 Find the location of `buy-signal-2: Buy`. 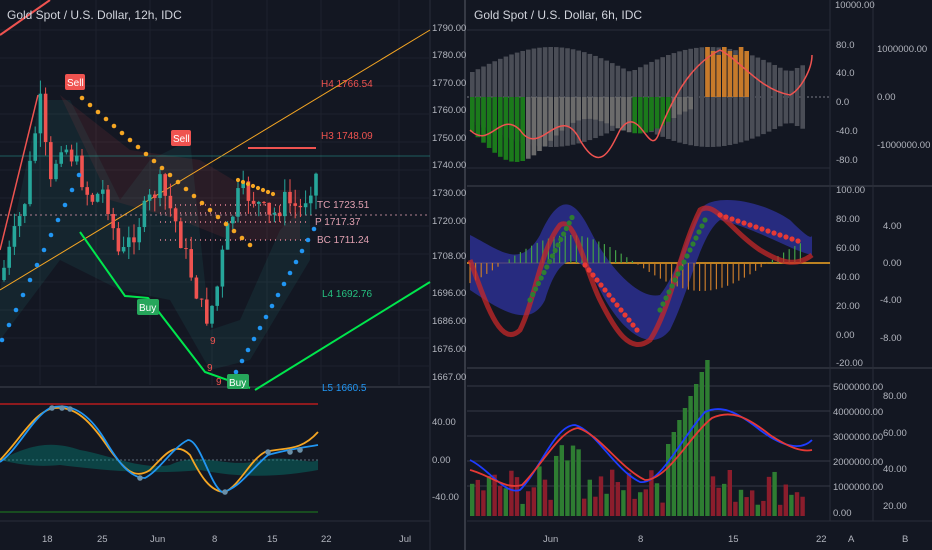

buy-signal-2: Buy is located at coordinates (238, 381).